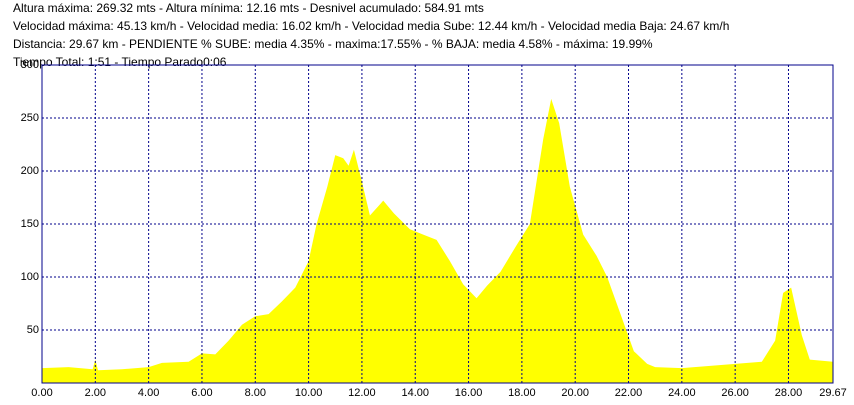 The image size is (854, 405). What do you see at coordinates (33, 330) in the screenshot?
I see `y-tick-label: 50` at bounding box center [33, 330].